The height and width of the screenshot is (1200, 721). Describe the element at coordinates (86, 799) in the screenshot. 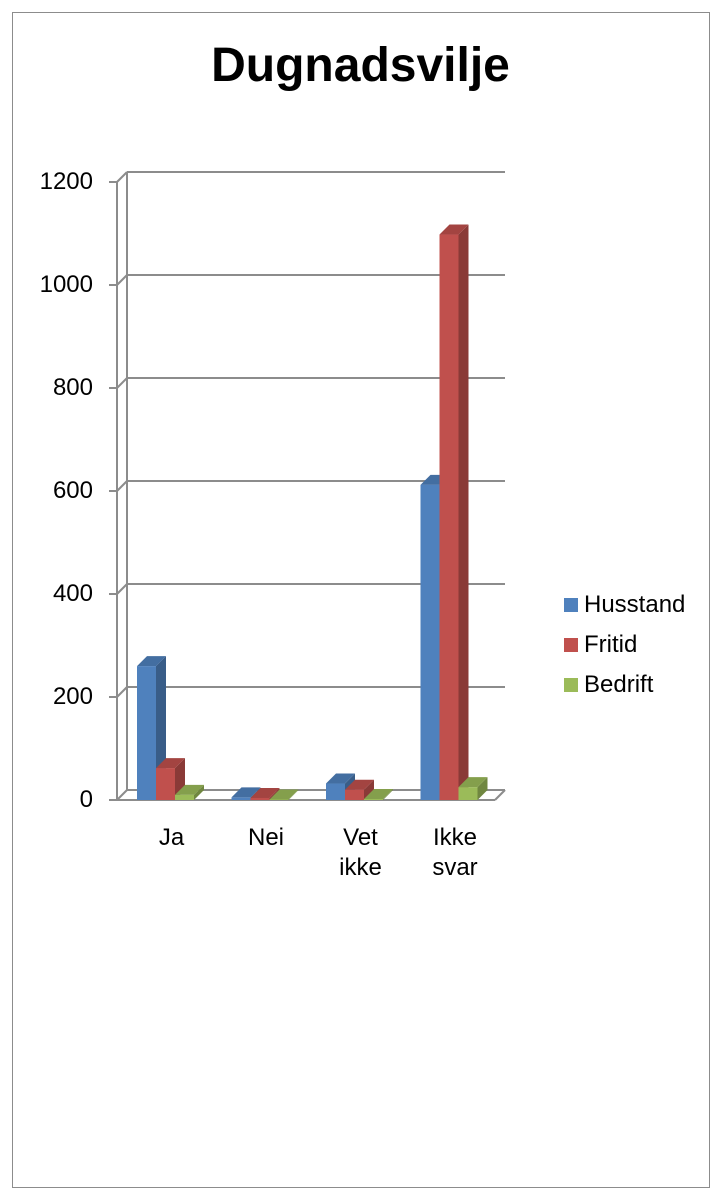

I see `y-tick-label: 0` at that location.